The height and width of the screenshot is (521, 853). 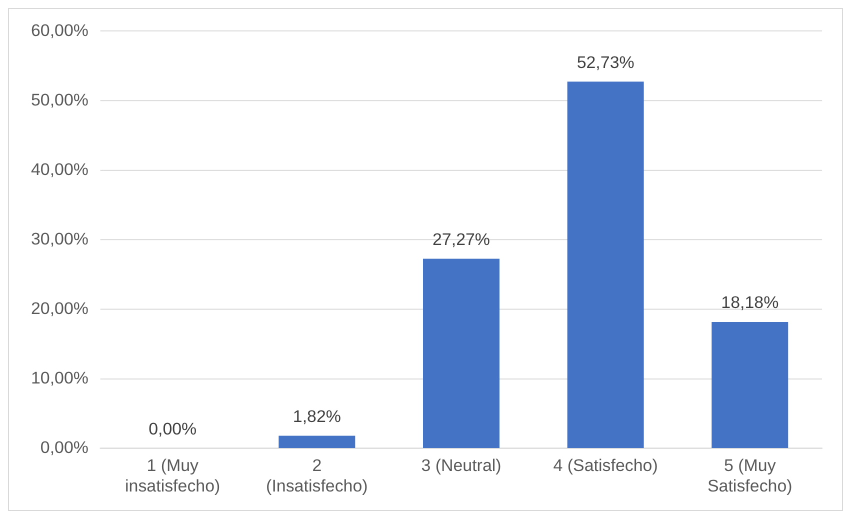 I want to click on data-label: 52,73%, so click(x=605, y=62).